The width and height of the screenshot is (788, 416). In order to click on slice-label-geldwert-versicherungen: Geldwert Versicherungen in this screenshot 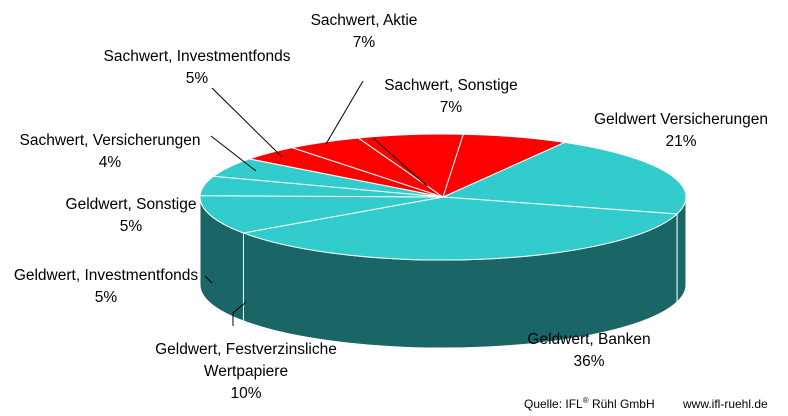, I will do `click(681, 119)`.